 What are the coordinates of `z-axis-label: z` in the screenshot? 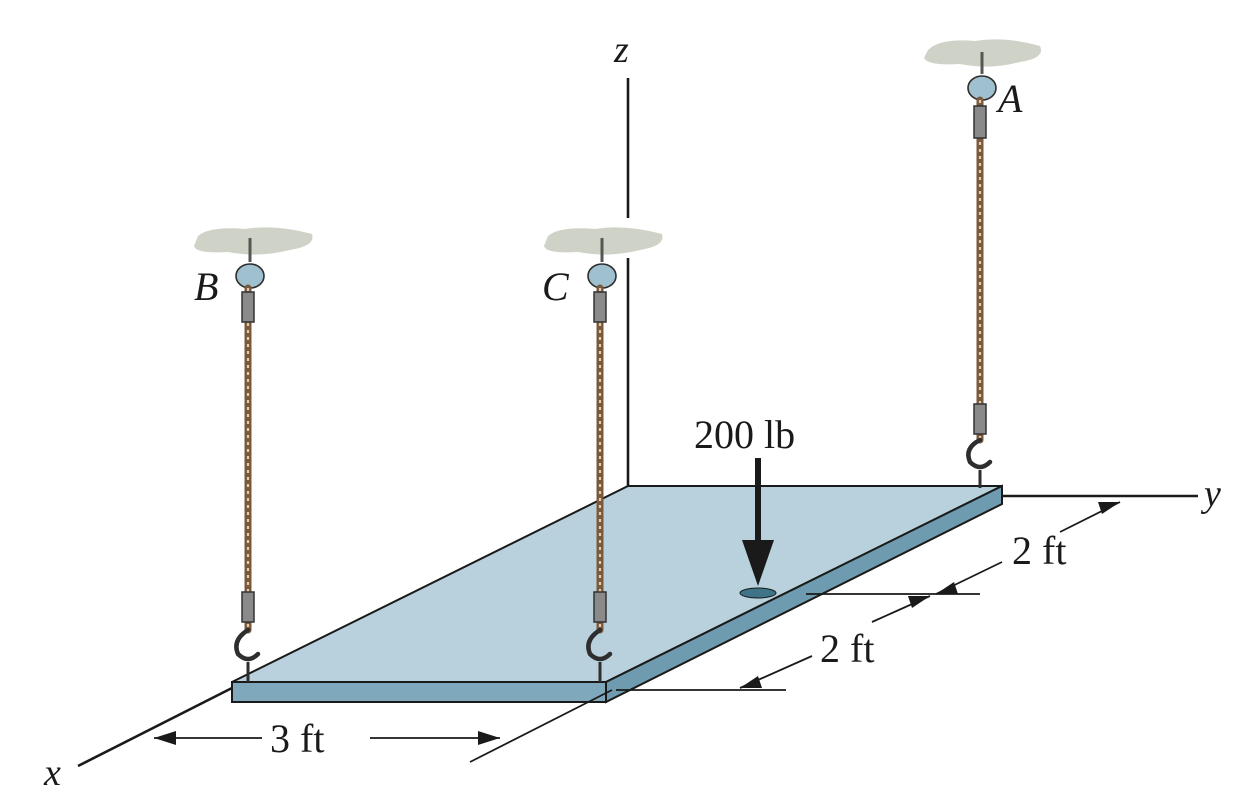 It's located at (621, 50).